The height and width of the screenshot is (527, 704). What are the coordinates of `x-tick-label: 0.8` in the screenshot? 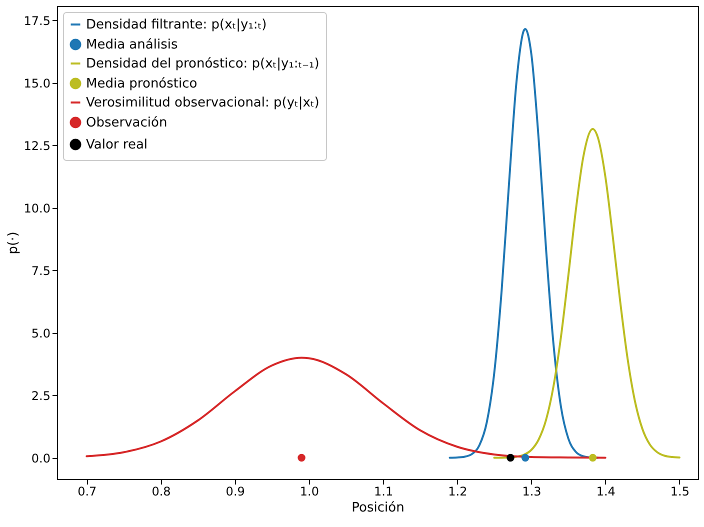 It's located at (161, 491).